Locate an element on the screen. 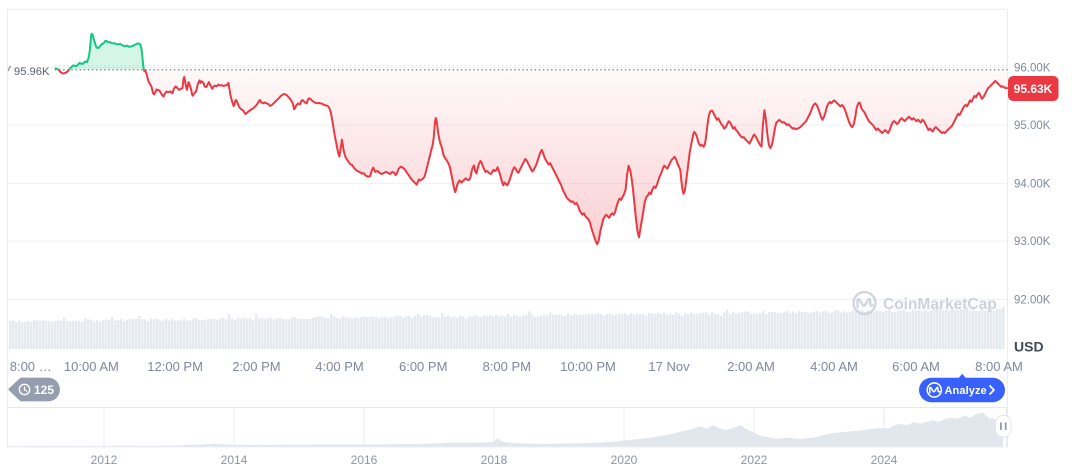 The image size is (1072, 470). svg-text: 2:00 PM is located at coordinates (256, 366).